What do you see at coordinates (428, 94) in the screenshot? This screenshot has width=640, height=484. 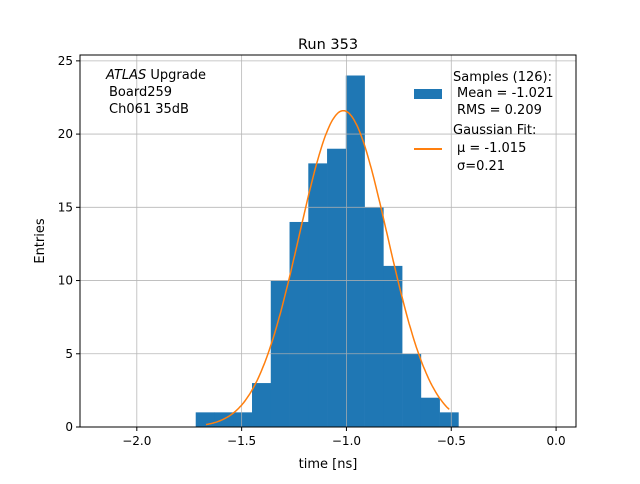 I see `legend-samples-swatch` at bounding box center [428, 94].